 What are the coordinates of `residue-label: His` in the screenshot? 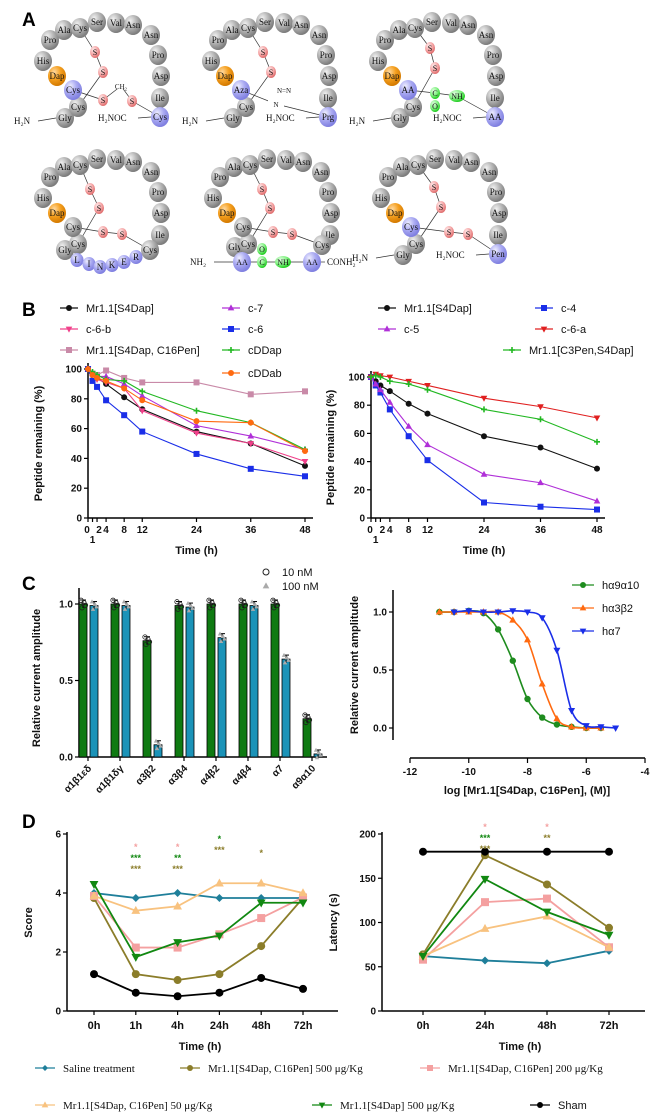 It's located at (211, 61).